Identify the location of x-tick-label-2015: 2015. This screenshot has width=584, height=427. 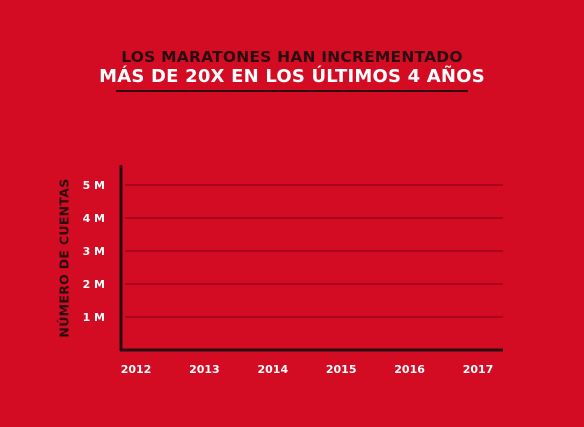
(341, 369).